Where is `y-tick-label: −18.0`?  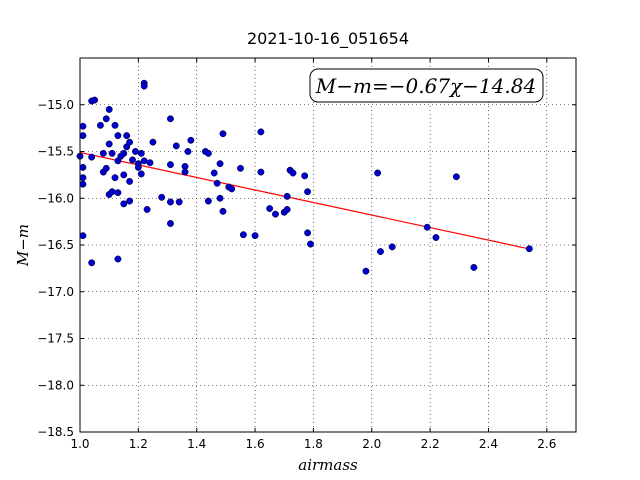 y-tick-label: −18.0 is located at coordinates (55, 385).